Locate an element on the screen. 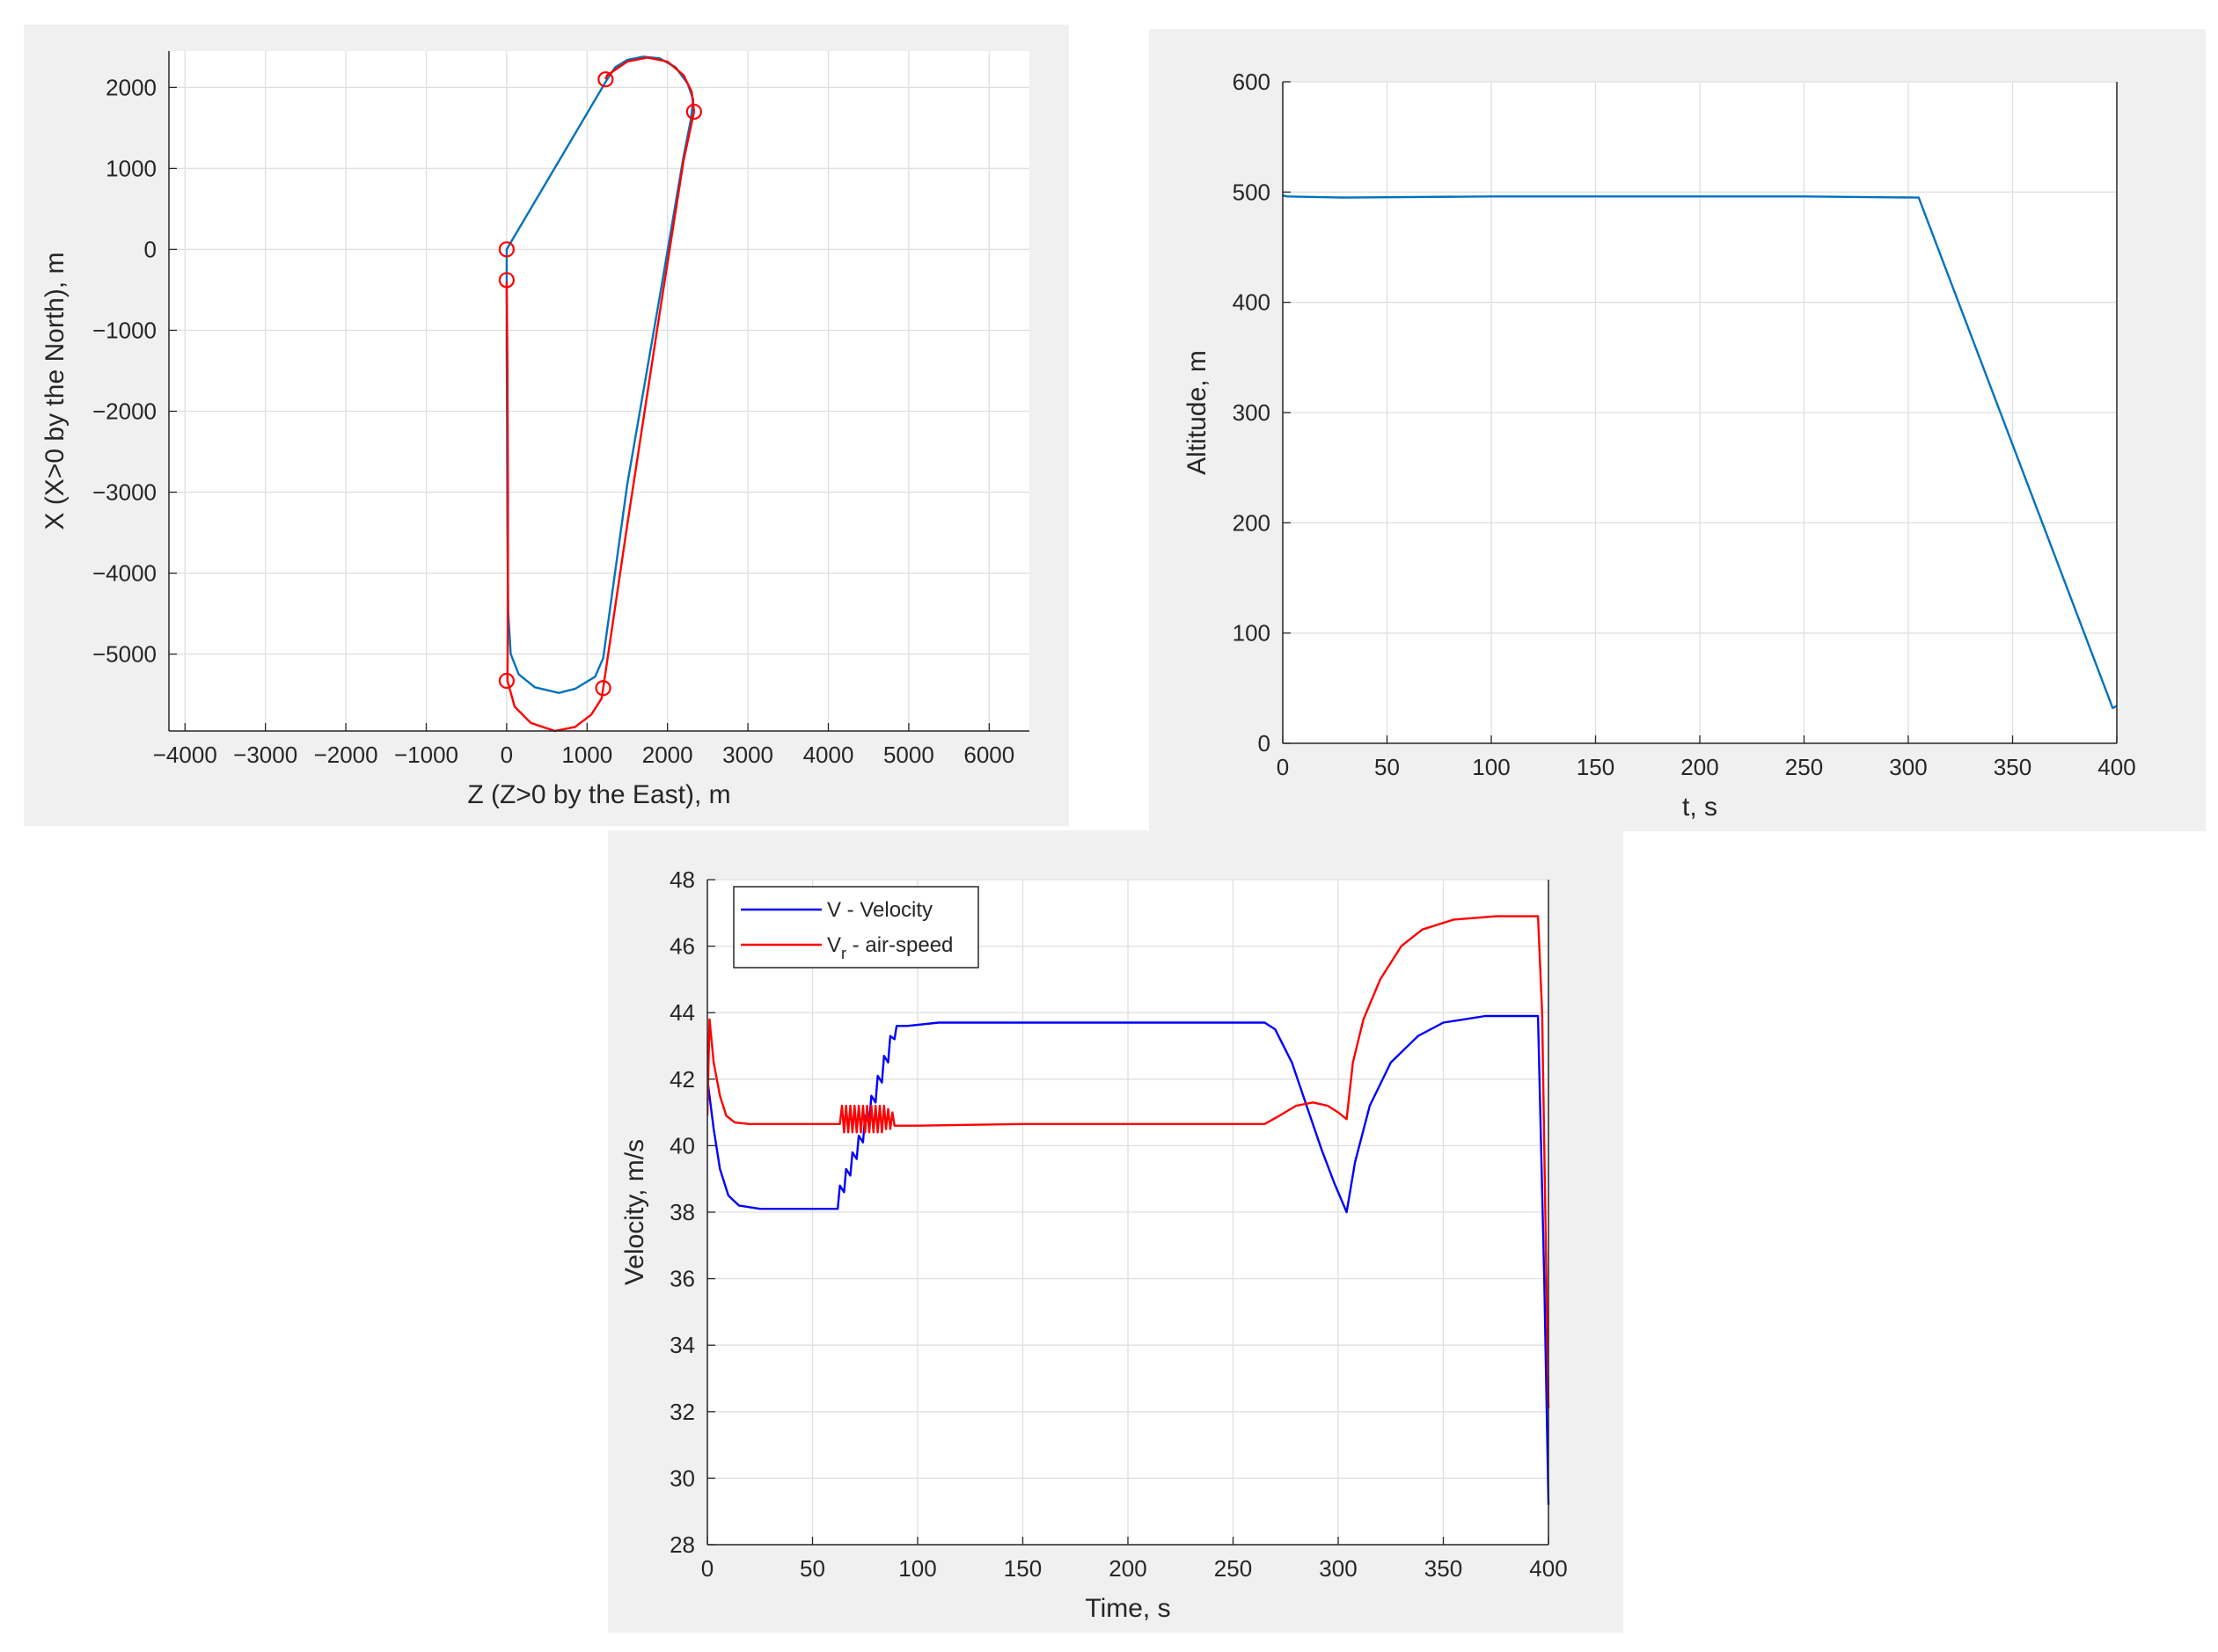  legend-label-0: V - Velocity is located at coordinates (880, 910).